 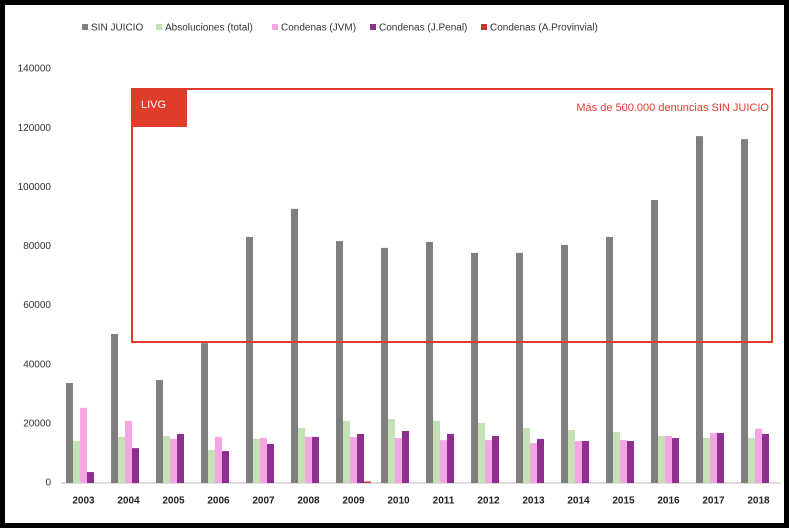 What do you see at coordinates (263, 501) in the screenshot?
I see `x-tick-label: 2007` at bounding box center [263, 501].